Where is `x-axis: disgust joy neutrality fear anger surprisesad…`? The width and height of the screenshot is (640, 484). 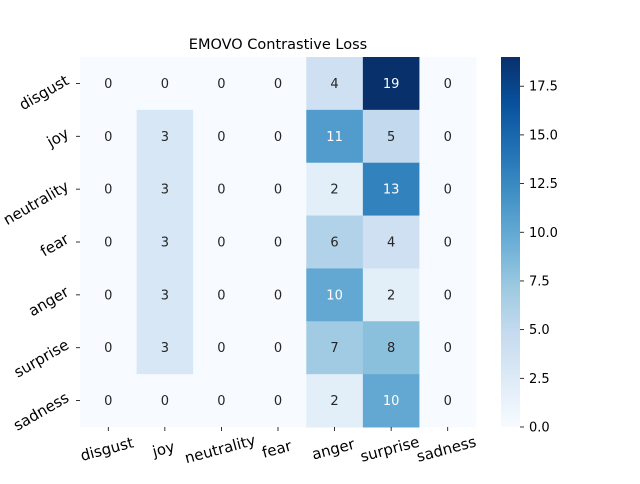
x-axis: disgust joy neutrality fear anger surprisesad… is located at coordinates (278, 447).